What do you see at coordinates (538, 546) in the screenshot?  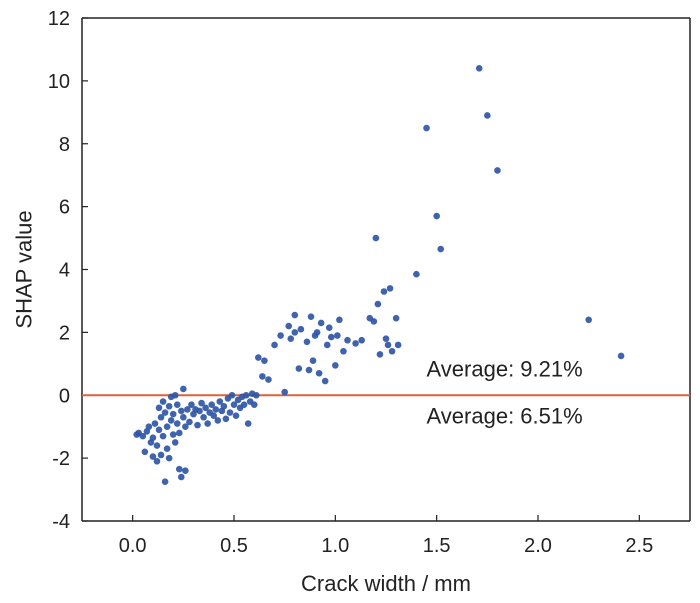 I see `x-tick-label: 2.0` at bounding box center [538, 546].